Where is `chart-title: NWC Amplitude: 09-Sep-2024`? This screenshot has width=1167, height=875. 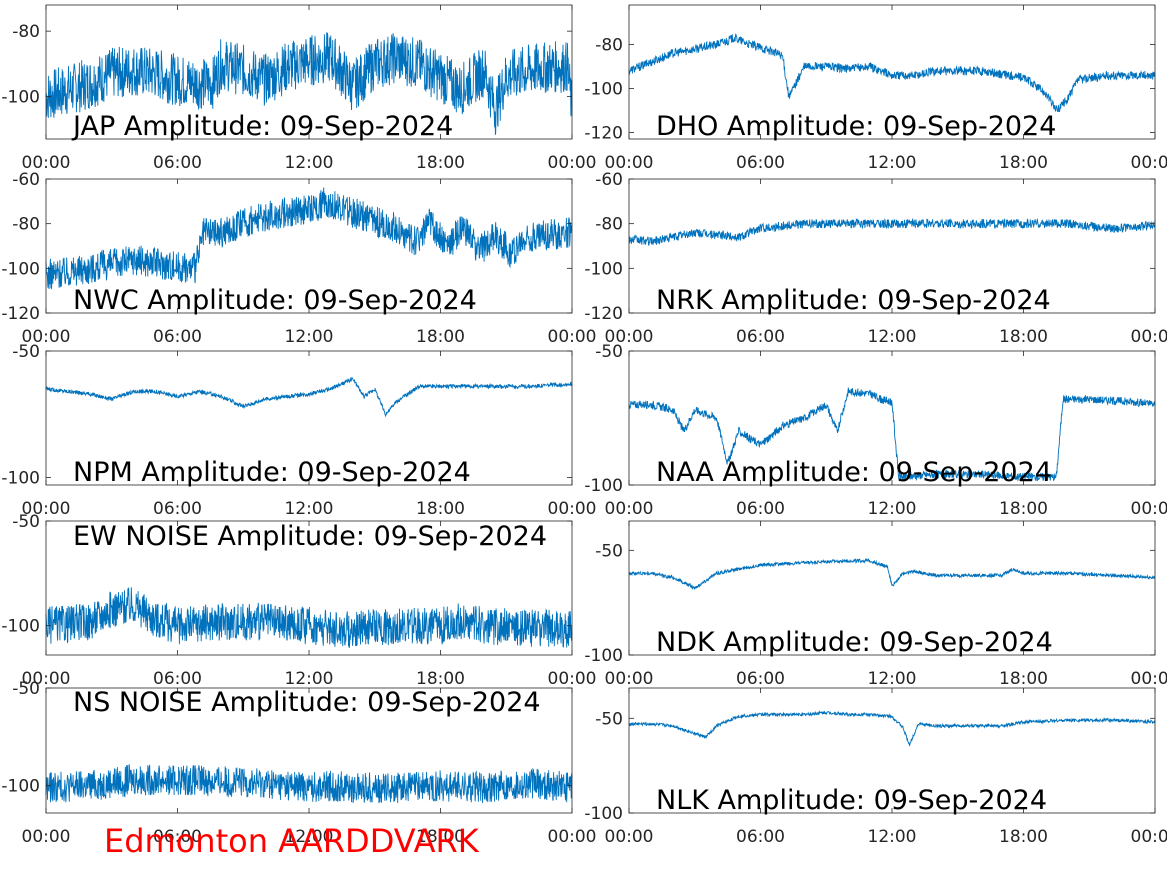
chart-title: NWC Amplitude: 09-Sep-2024 is located at coordinates (275, 300).